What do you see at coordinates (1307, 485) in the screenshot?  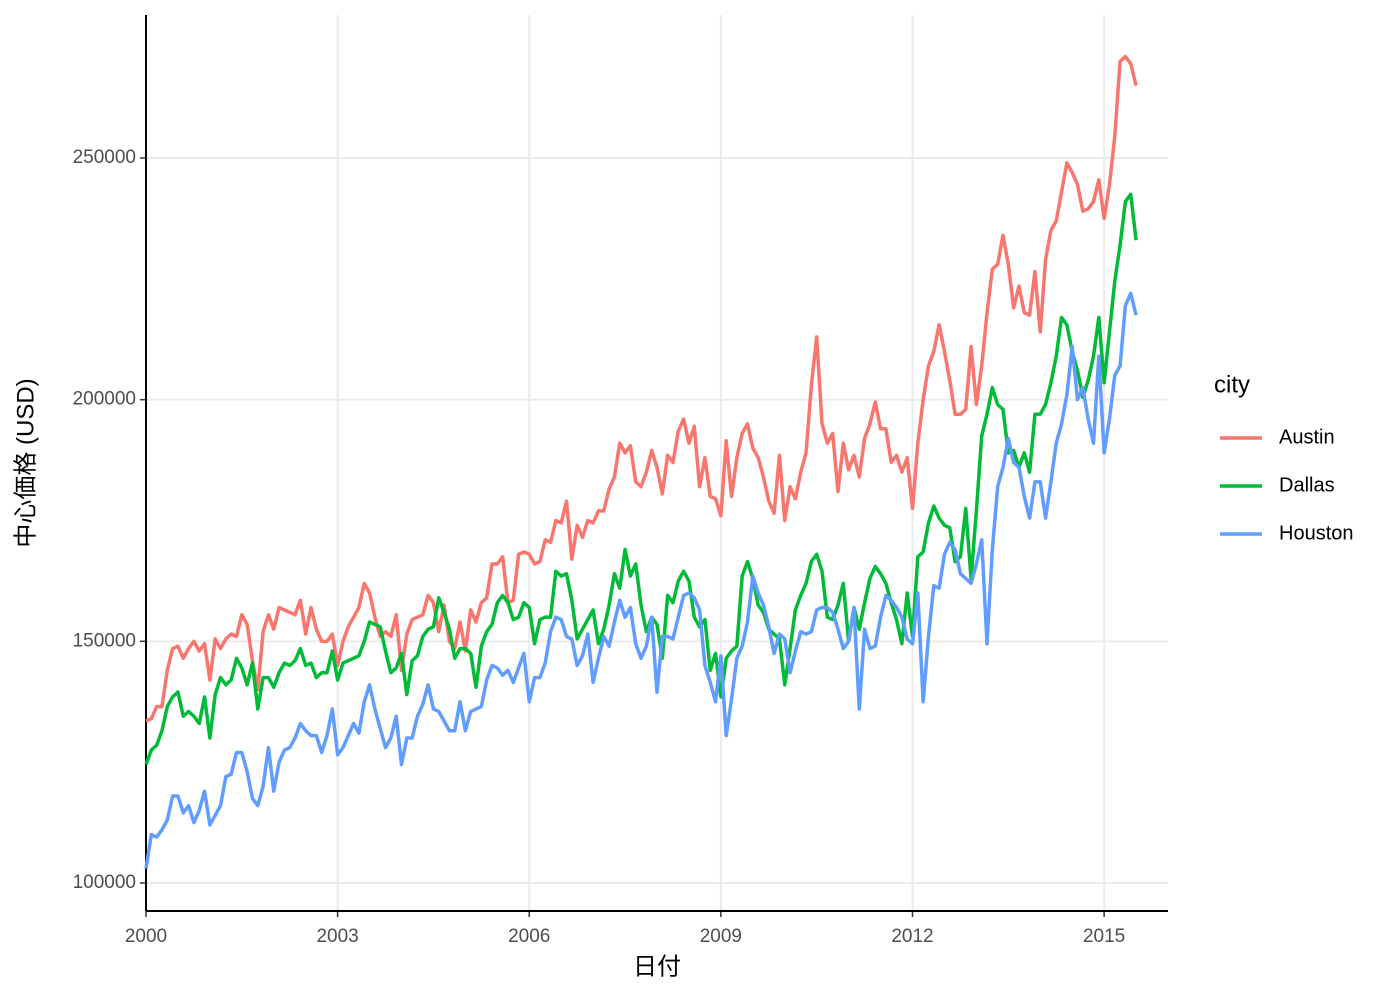 I see `legend-label: Dallas` at bounding box center [1307, 485].